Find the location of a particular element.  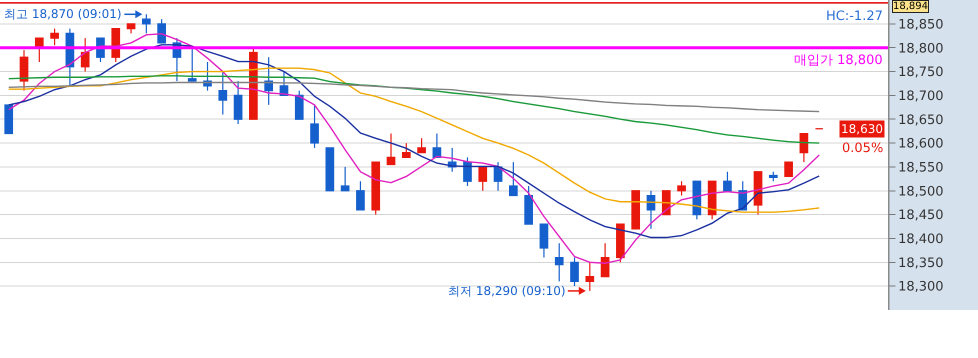

y-tick-label: 18,700 is located at coordinates (921, 96).